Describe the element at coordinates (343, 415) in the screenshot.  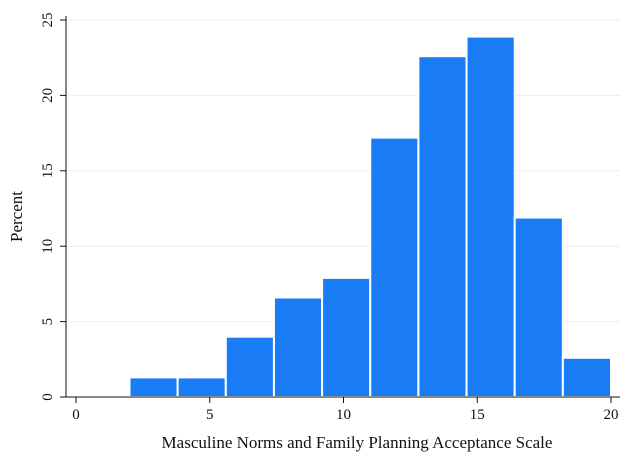
I see `x-tick-label: 10` at that location.